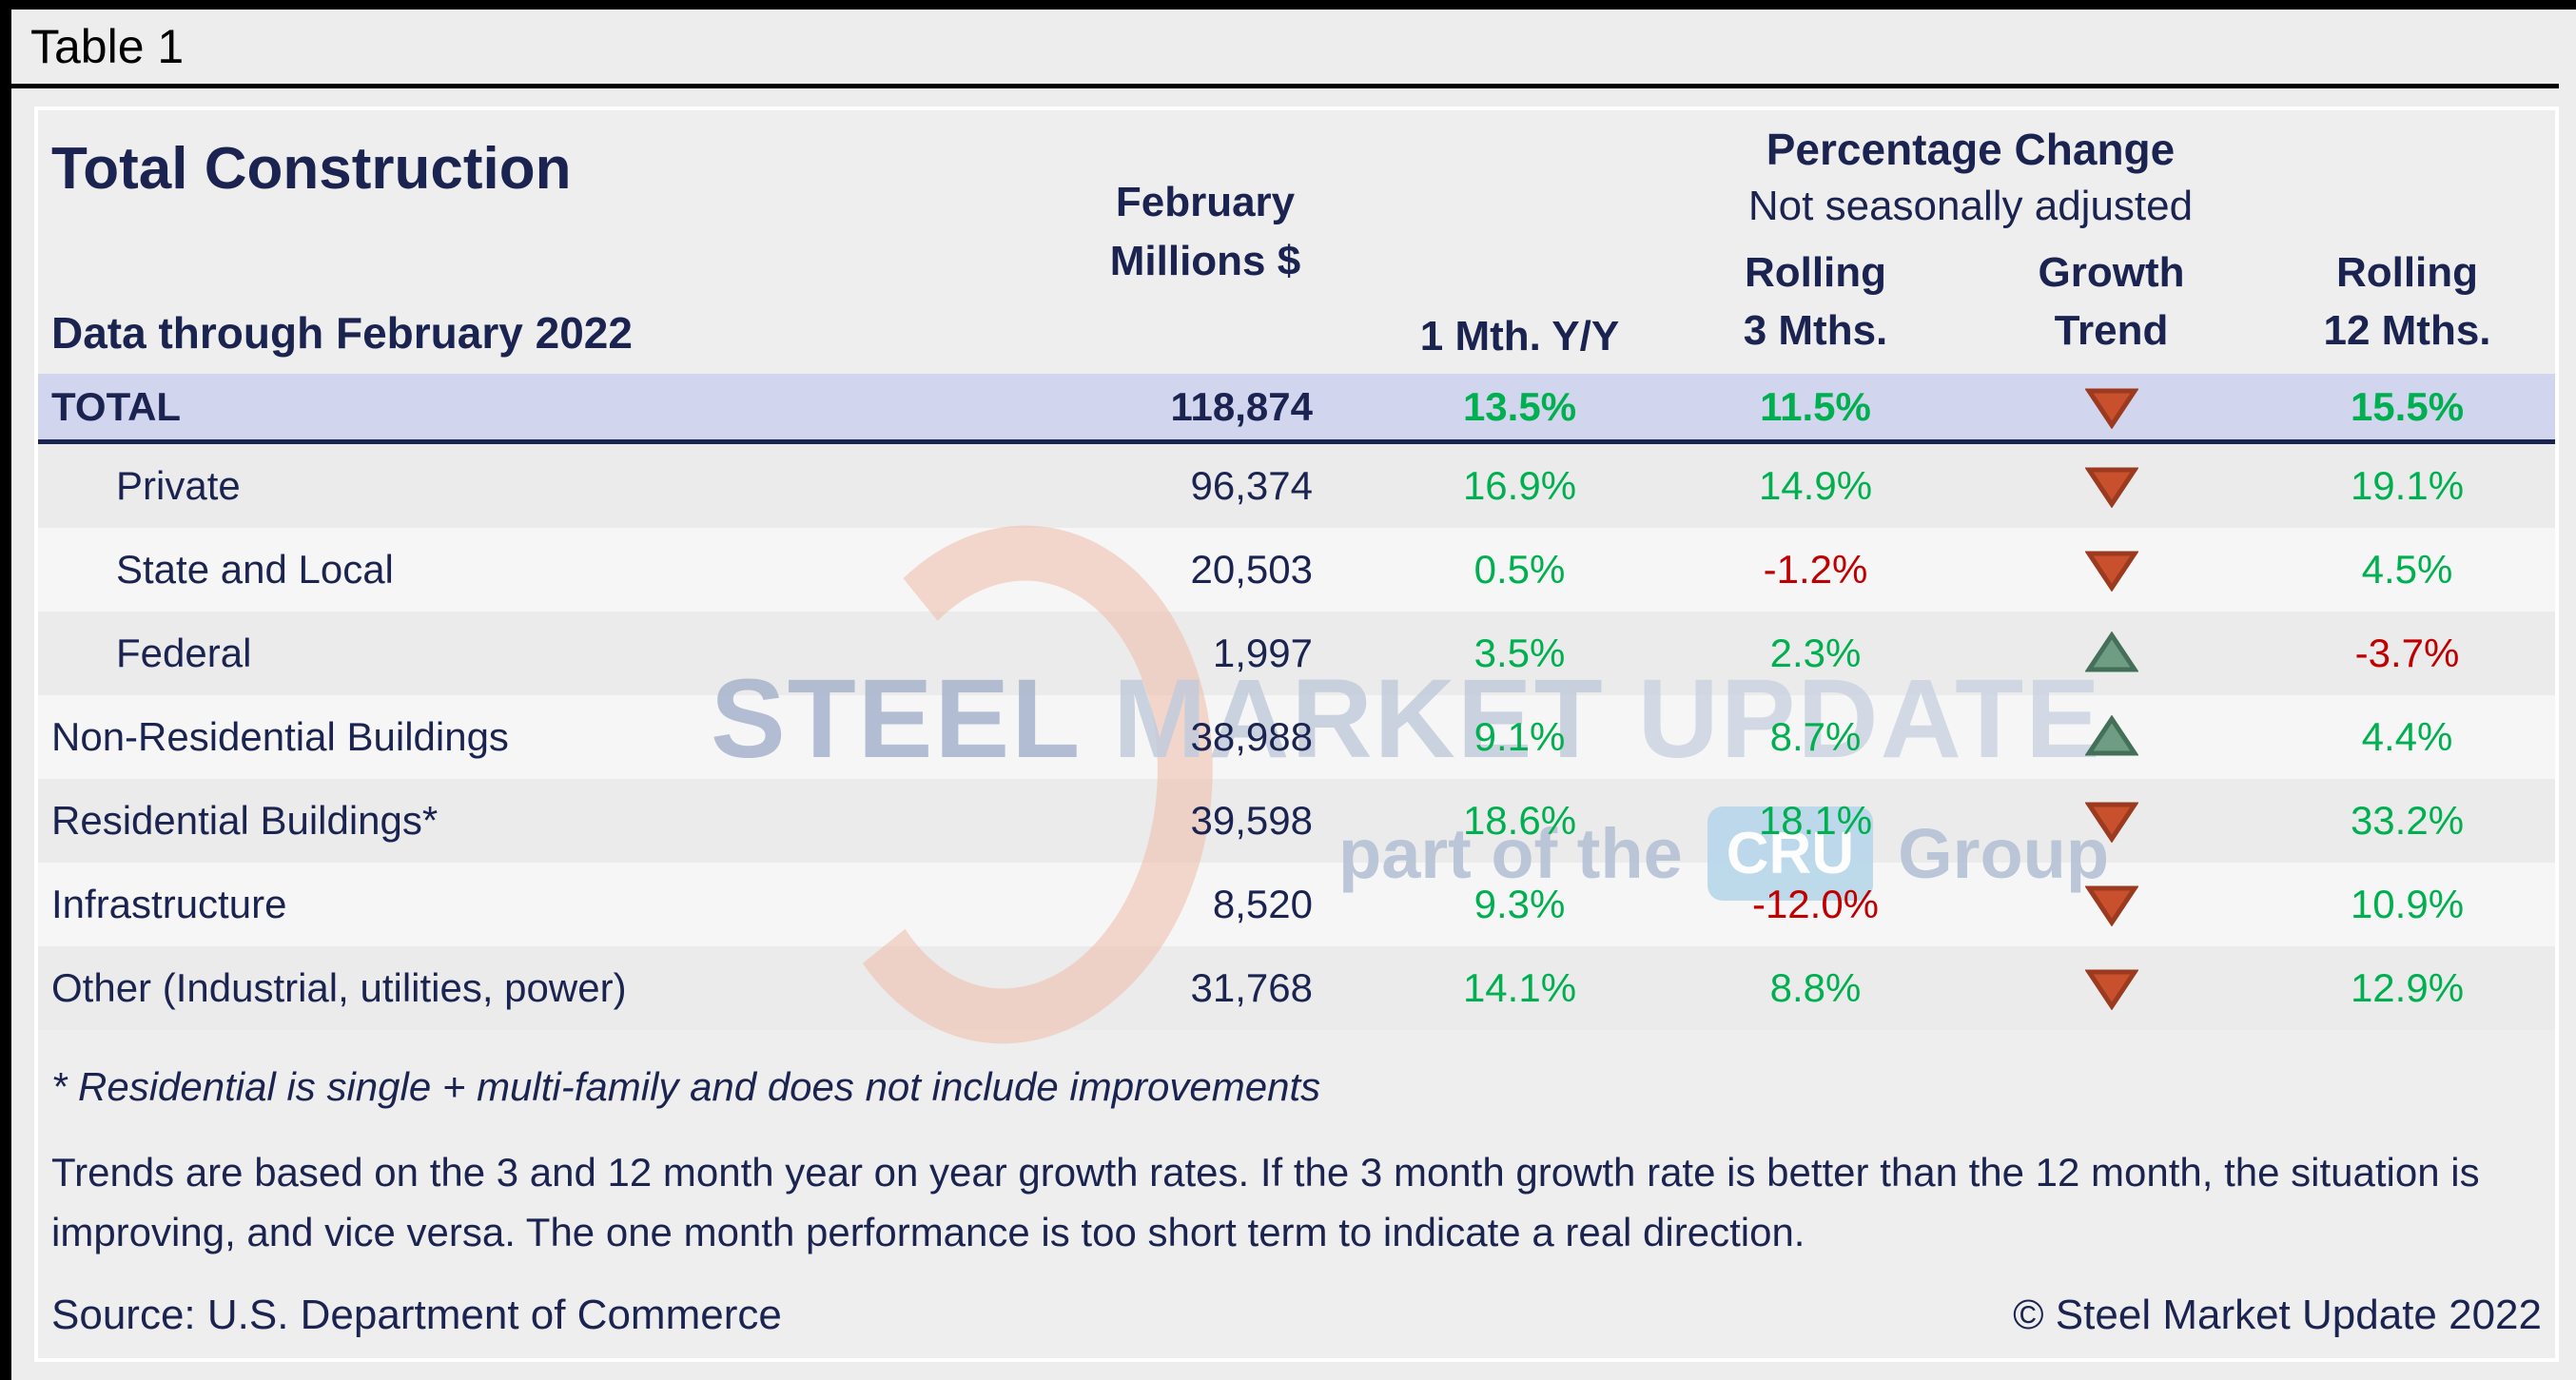  What do you see at coordinates (1520, 987) in the screenshot?
I see `m1-value: 14.1%` at bounding box center [1520, 987].